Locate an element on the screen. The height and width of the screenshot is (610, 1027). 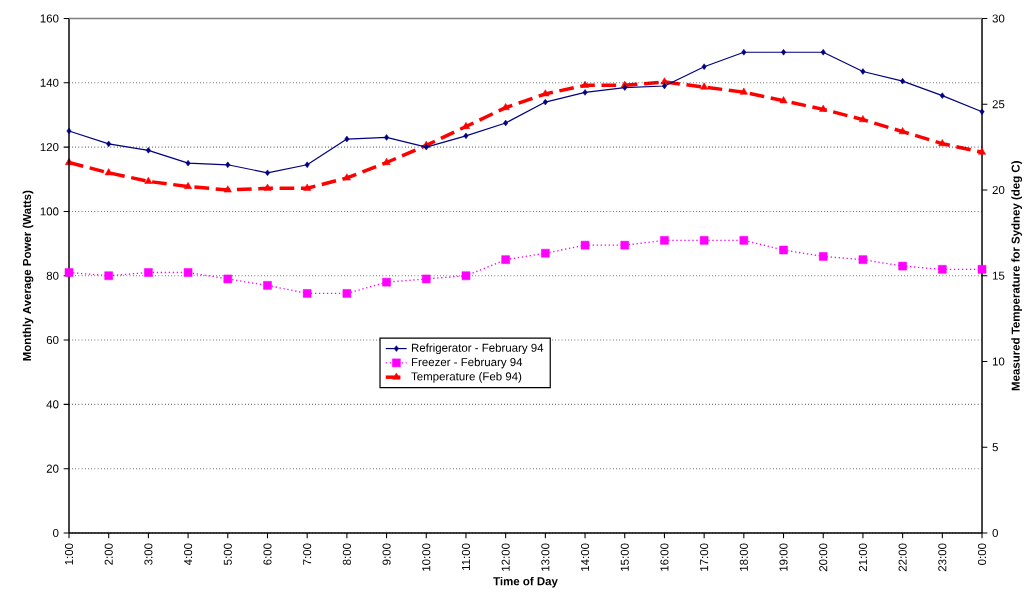
x-tick-label: 18:00 is located at coordinates (743, 557).